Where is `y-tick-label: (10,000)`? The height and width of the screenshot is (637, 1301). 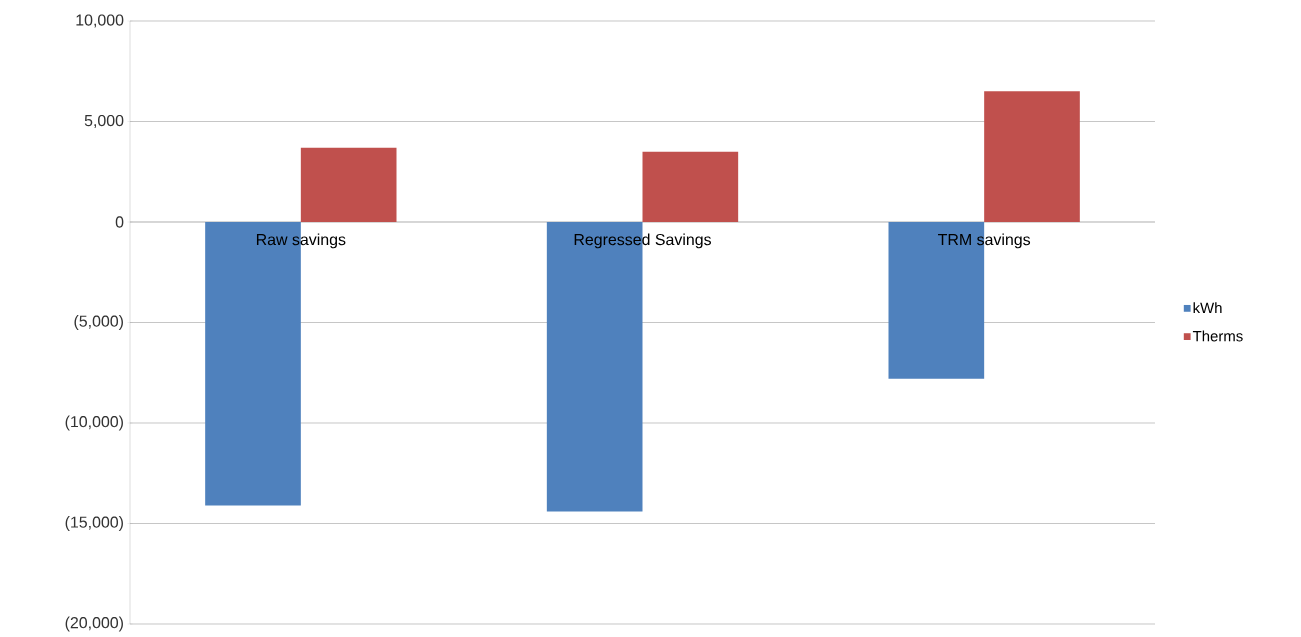
y-tick-label: (10,000) is located at coordinates (94, 423).